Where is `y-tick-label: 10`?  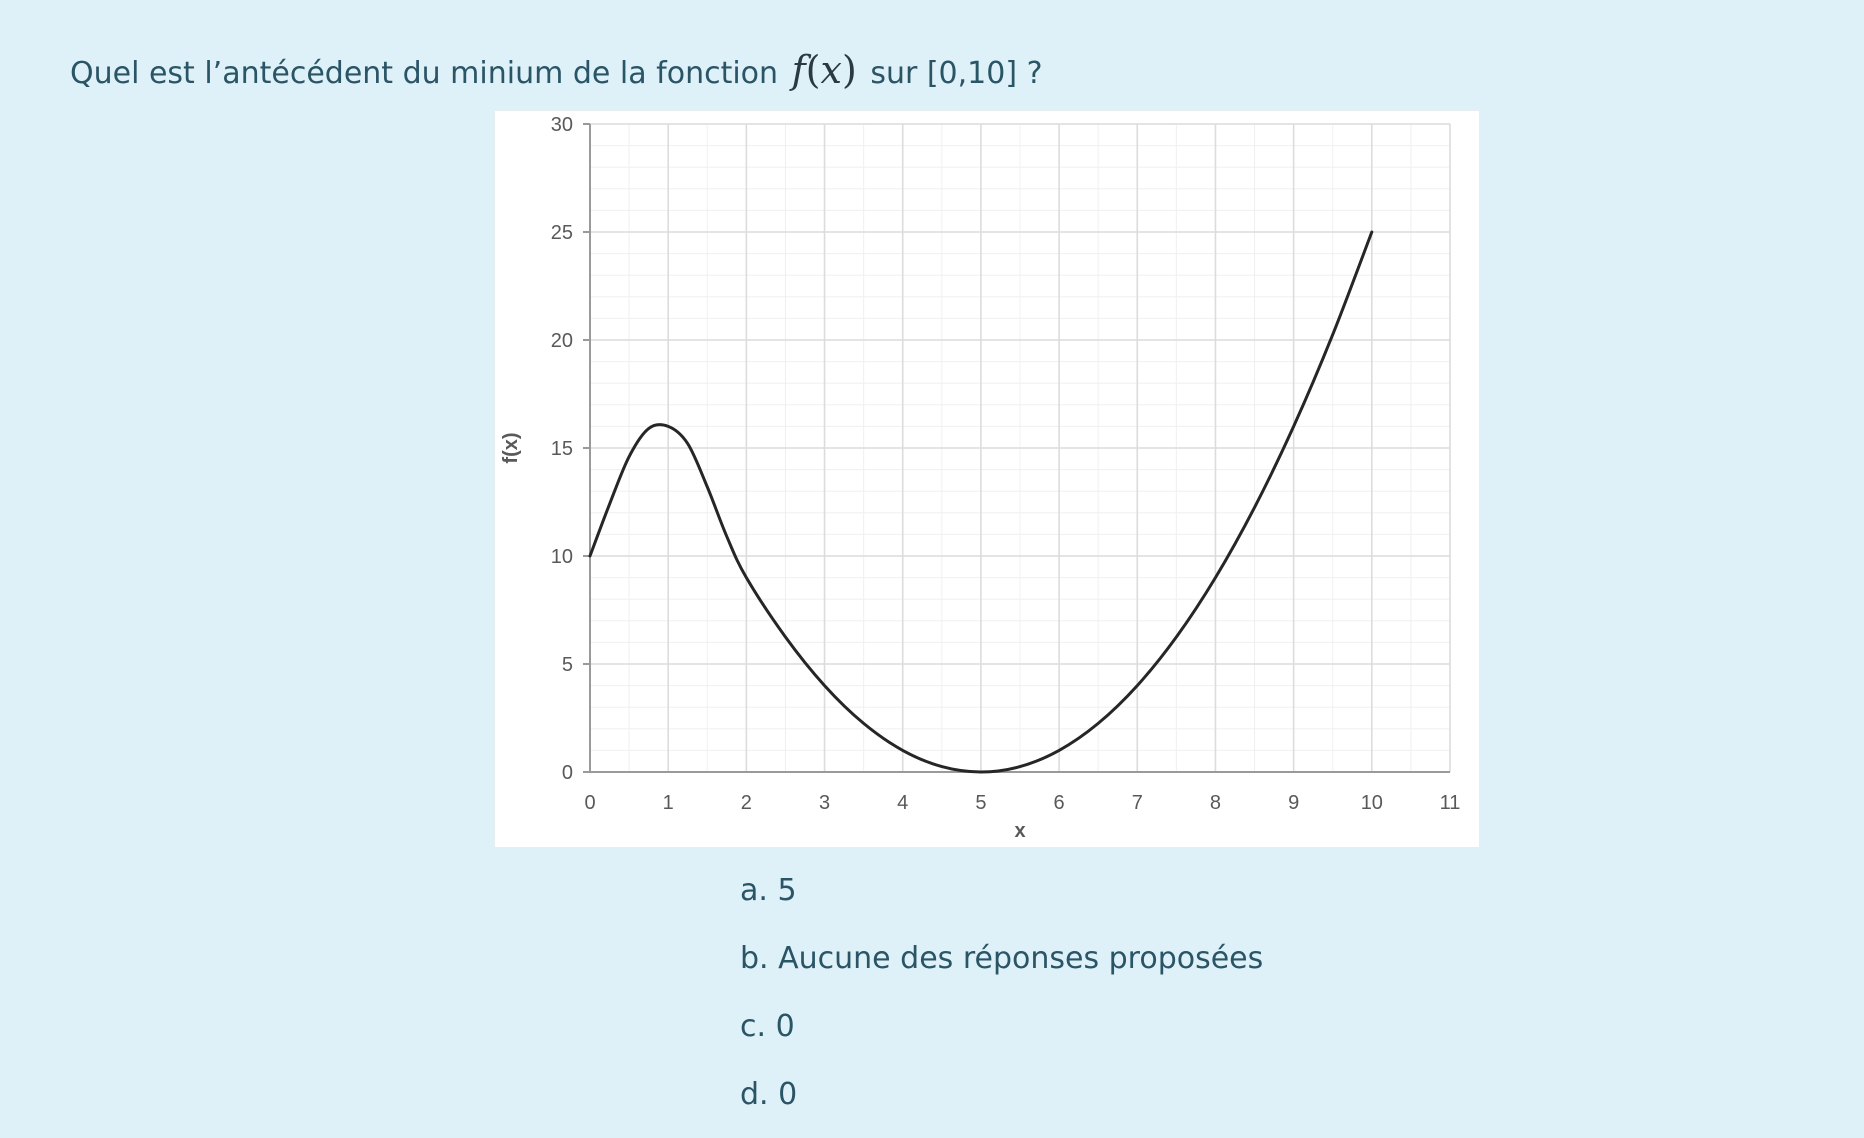
y-tick-label: 10 is located at coordinates (562, 557).